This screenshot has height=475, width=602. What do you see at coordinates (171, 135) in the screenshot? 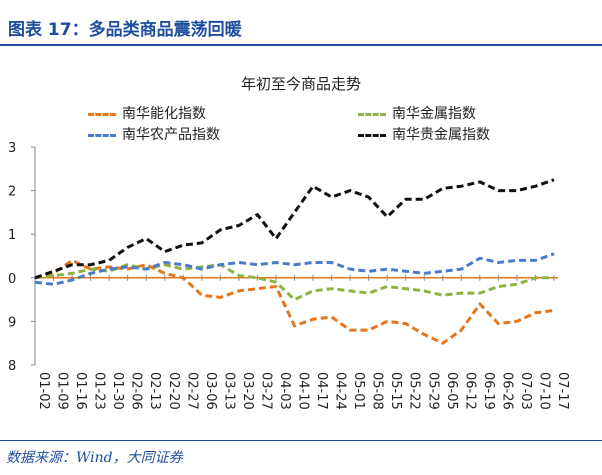
I see `legend-label: 南华农产品指数` at bounding box center [171, 135].